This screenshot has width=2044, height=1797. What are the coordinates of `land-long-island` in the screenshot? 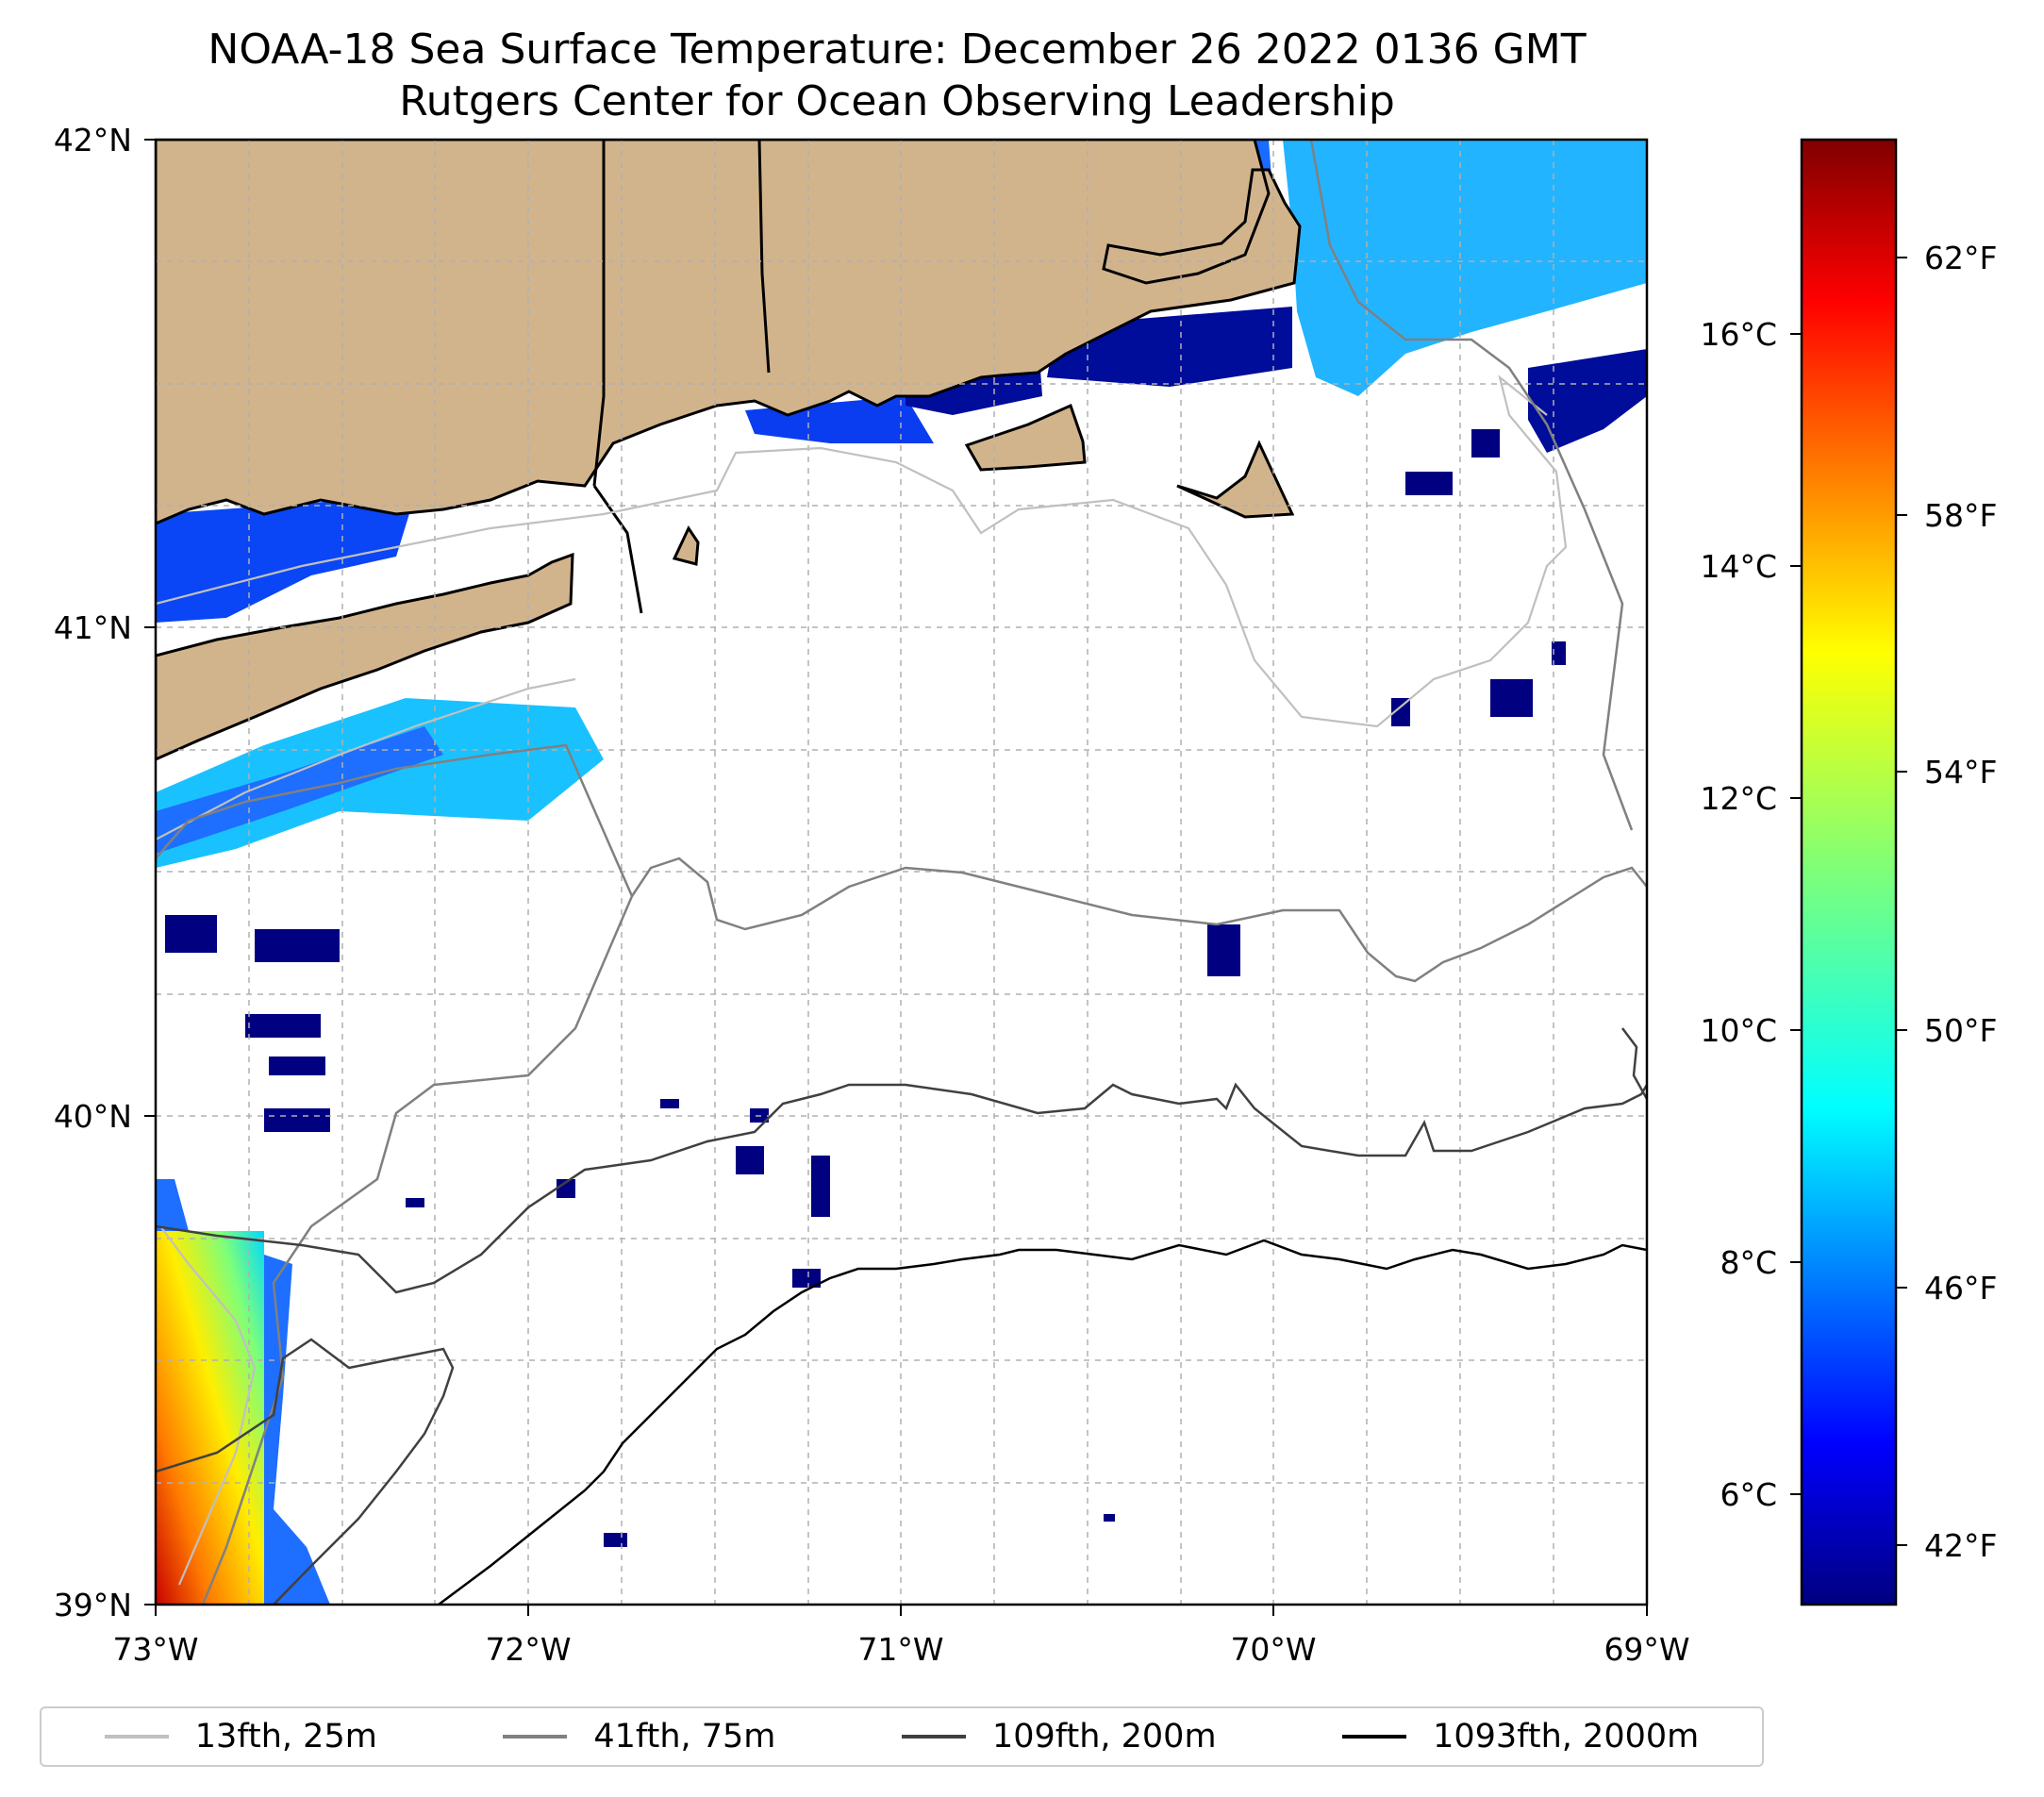 It's located at (365, 656).